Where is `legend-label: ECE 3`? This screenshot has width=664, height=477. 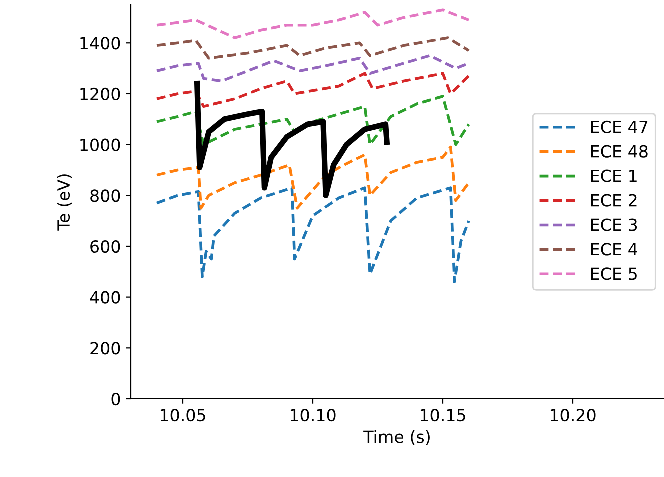
legend-label: ECE 3 is located at coordinates (614, 225).